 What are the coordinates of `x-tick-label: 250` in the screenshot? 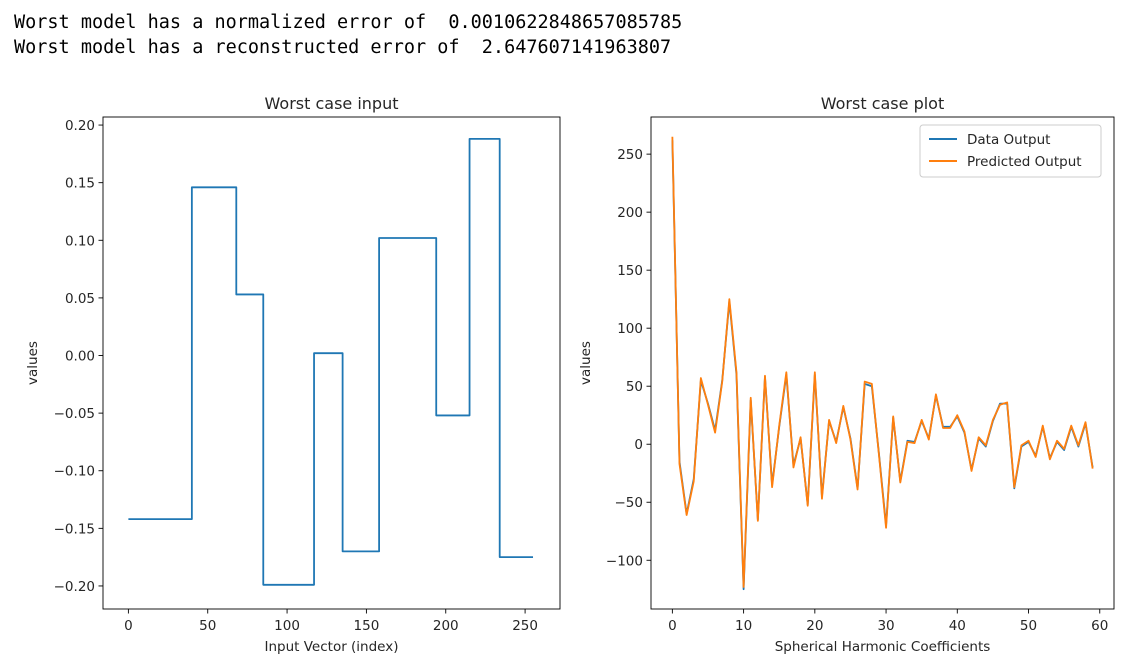 It's located at (525, 626).